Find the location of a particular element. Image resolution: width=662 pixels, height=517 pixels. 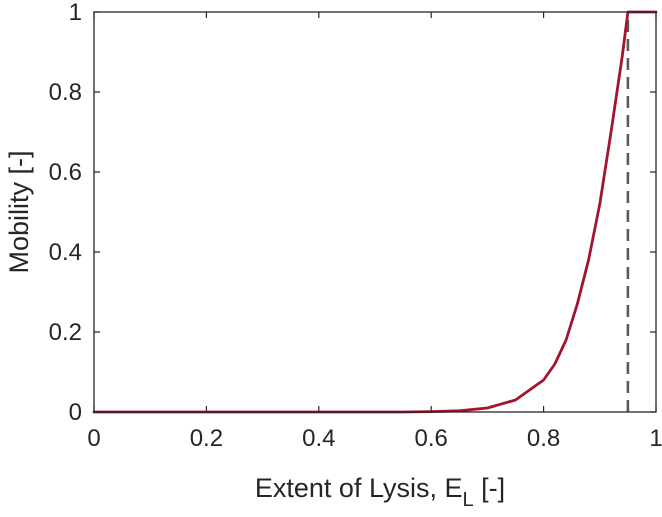

x-axis-label: Extent of Lysis, EL [-] is located at coordinates (380, 492).